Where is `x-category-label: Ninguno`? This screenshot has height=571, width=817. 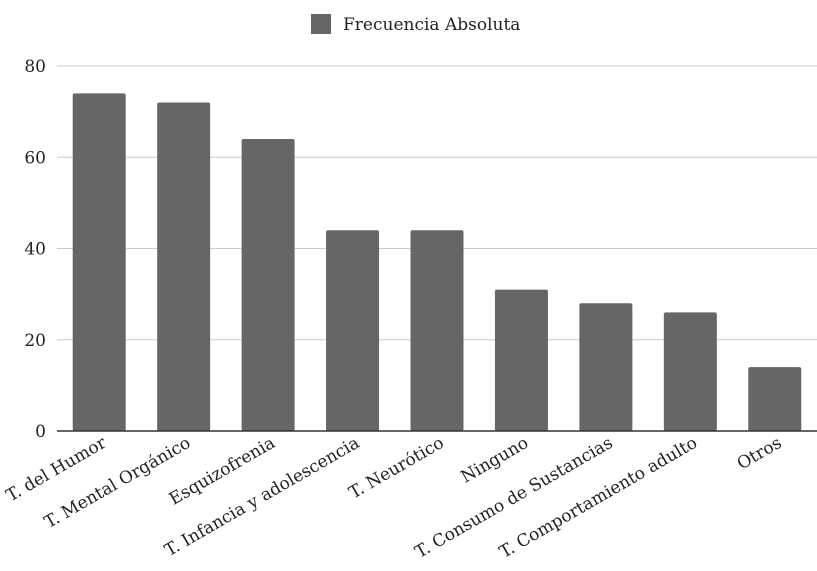 x-category-label: Ninguno is located at coordinates (495, 460).